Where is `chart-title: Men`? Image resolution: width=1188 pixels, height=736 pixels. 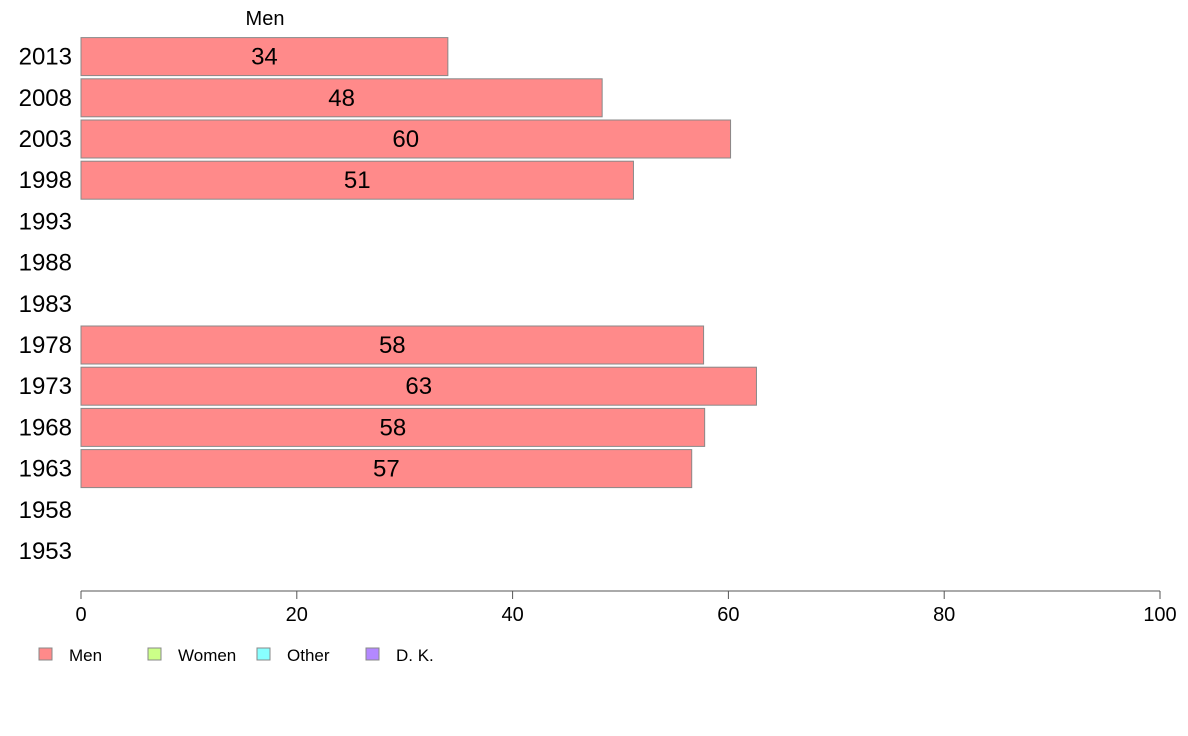 chart-title: Men is located at coordinates (265, 19).